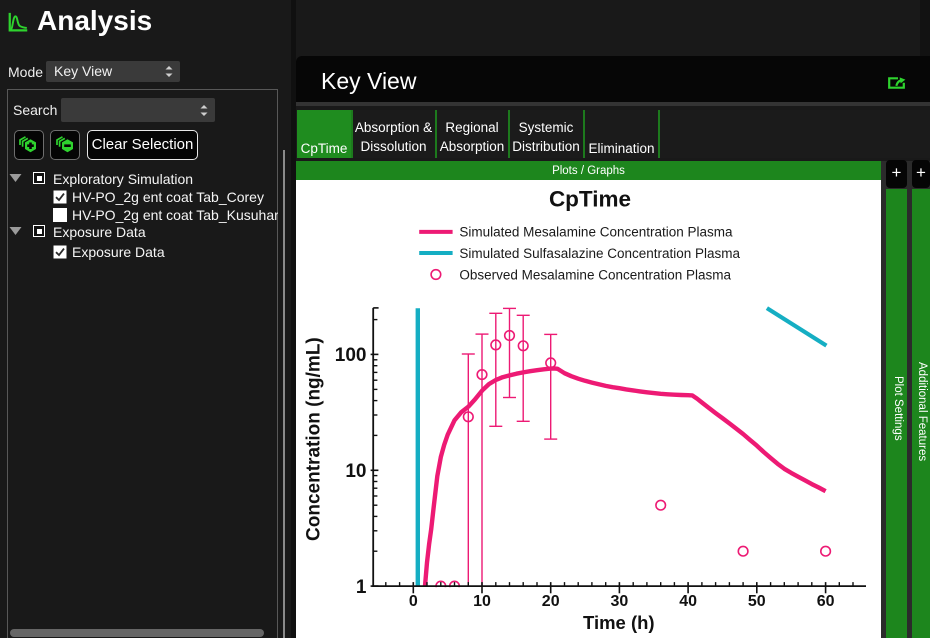 This screenshot has height=638, width=930. What do you see at coordinates (314, 439) in the screenshot?
I see `svg-text: Concentration (ng/mL)` at bounding box center [314, 439].